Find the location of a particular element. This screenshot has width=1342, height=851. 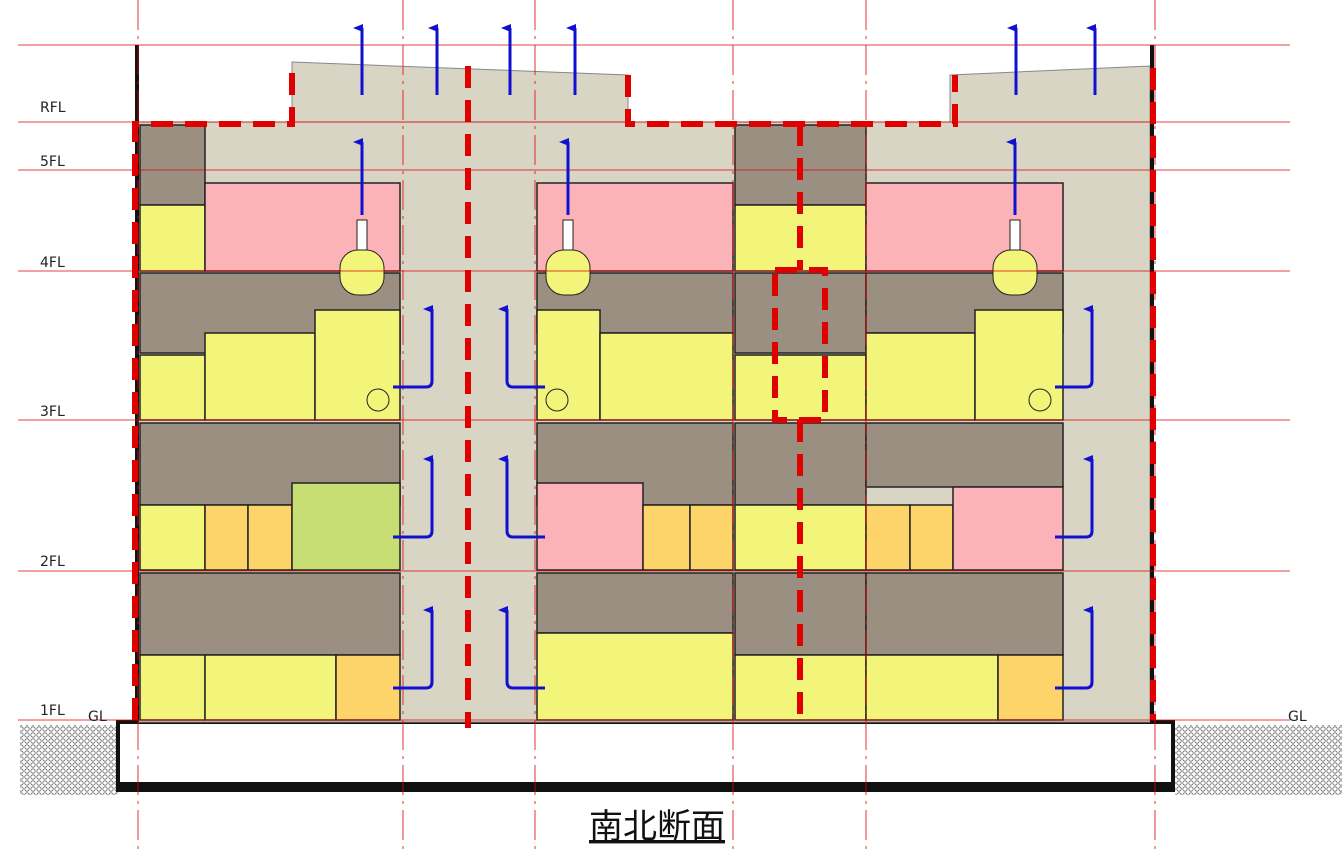

foundation-slab is located at coordinates (645, 787).